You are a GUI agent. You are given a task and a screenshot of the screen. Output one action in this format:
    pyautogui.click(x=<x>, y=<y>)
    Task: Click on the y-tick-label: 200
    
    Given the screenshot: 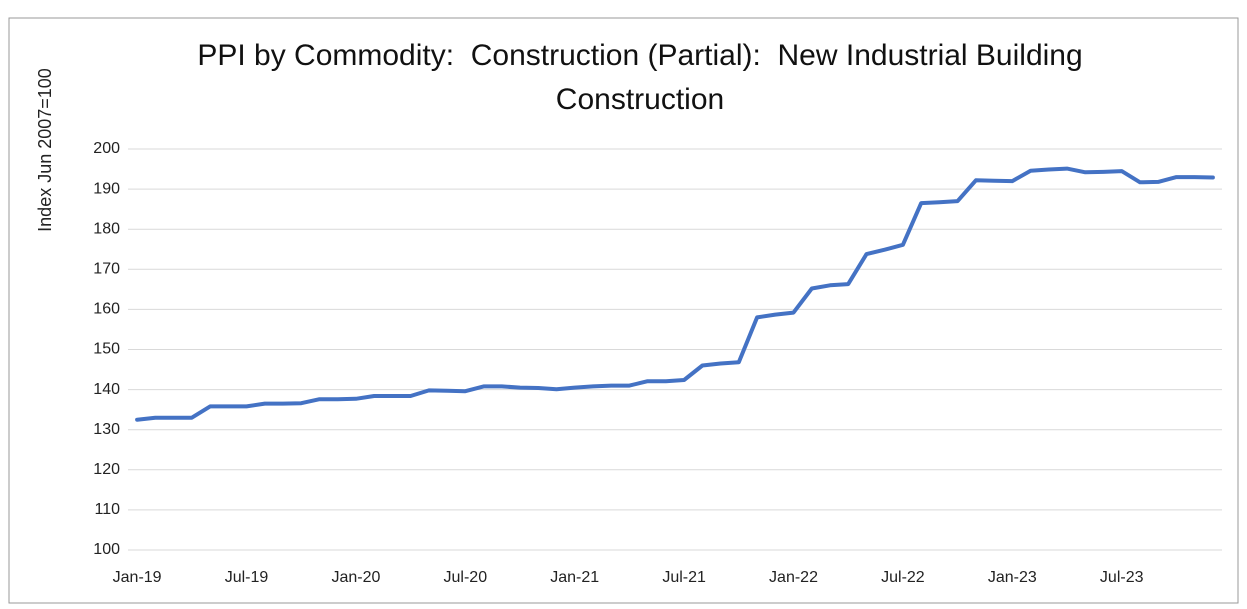 What is the action you would take?
    pyautogui.click(x=106, y=148)
    